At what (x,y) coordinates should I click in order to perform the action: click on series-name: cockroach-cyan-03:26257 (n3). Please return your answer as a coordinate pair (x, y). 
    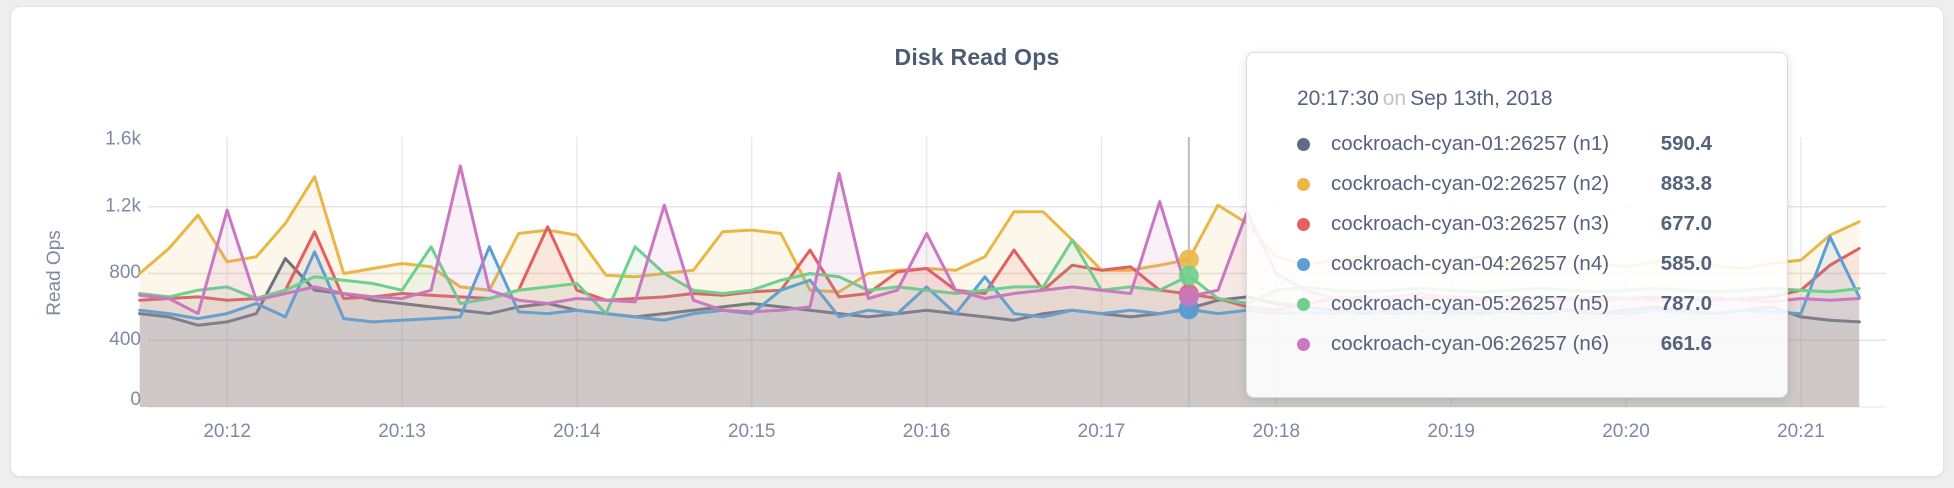
    Looking at the image, I should click on (1470, 223).